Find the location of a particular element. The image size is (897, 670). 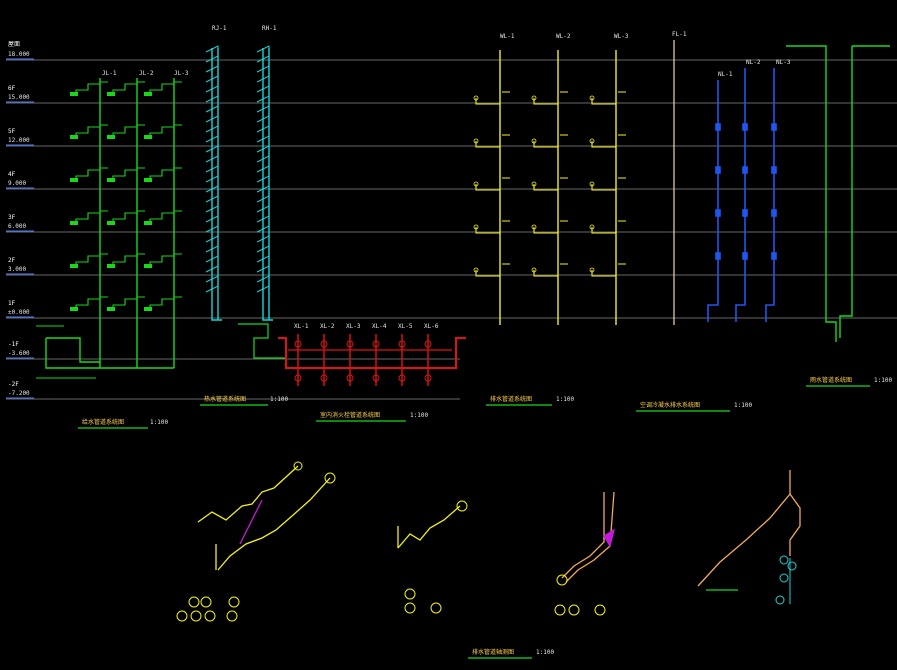

floor-label-3f: 3F is located at coordinates (12, 217).